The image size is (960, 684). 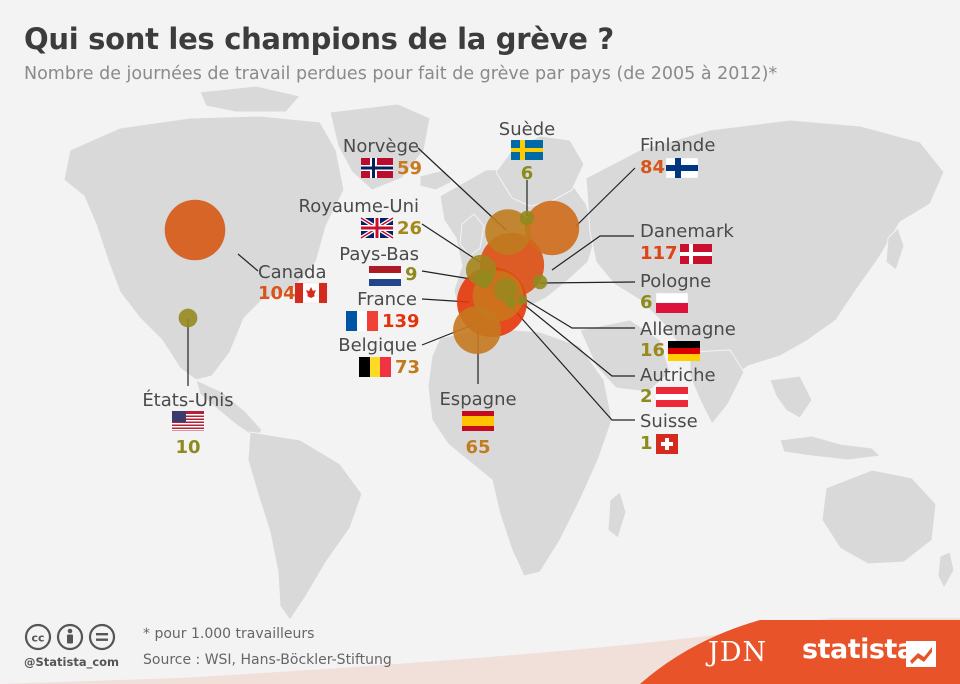 I want to click on flag-norvege, so click(x=377, y=168).